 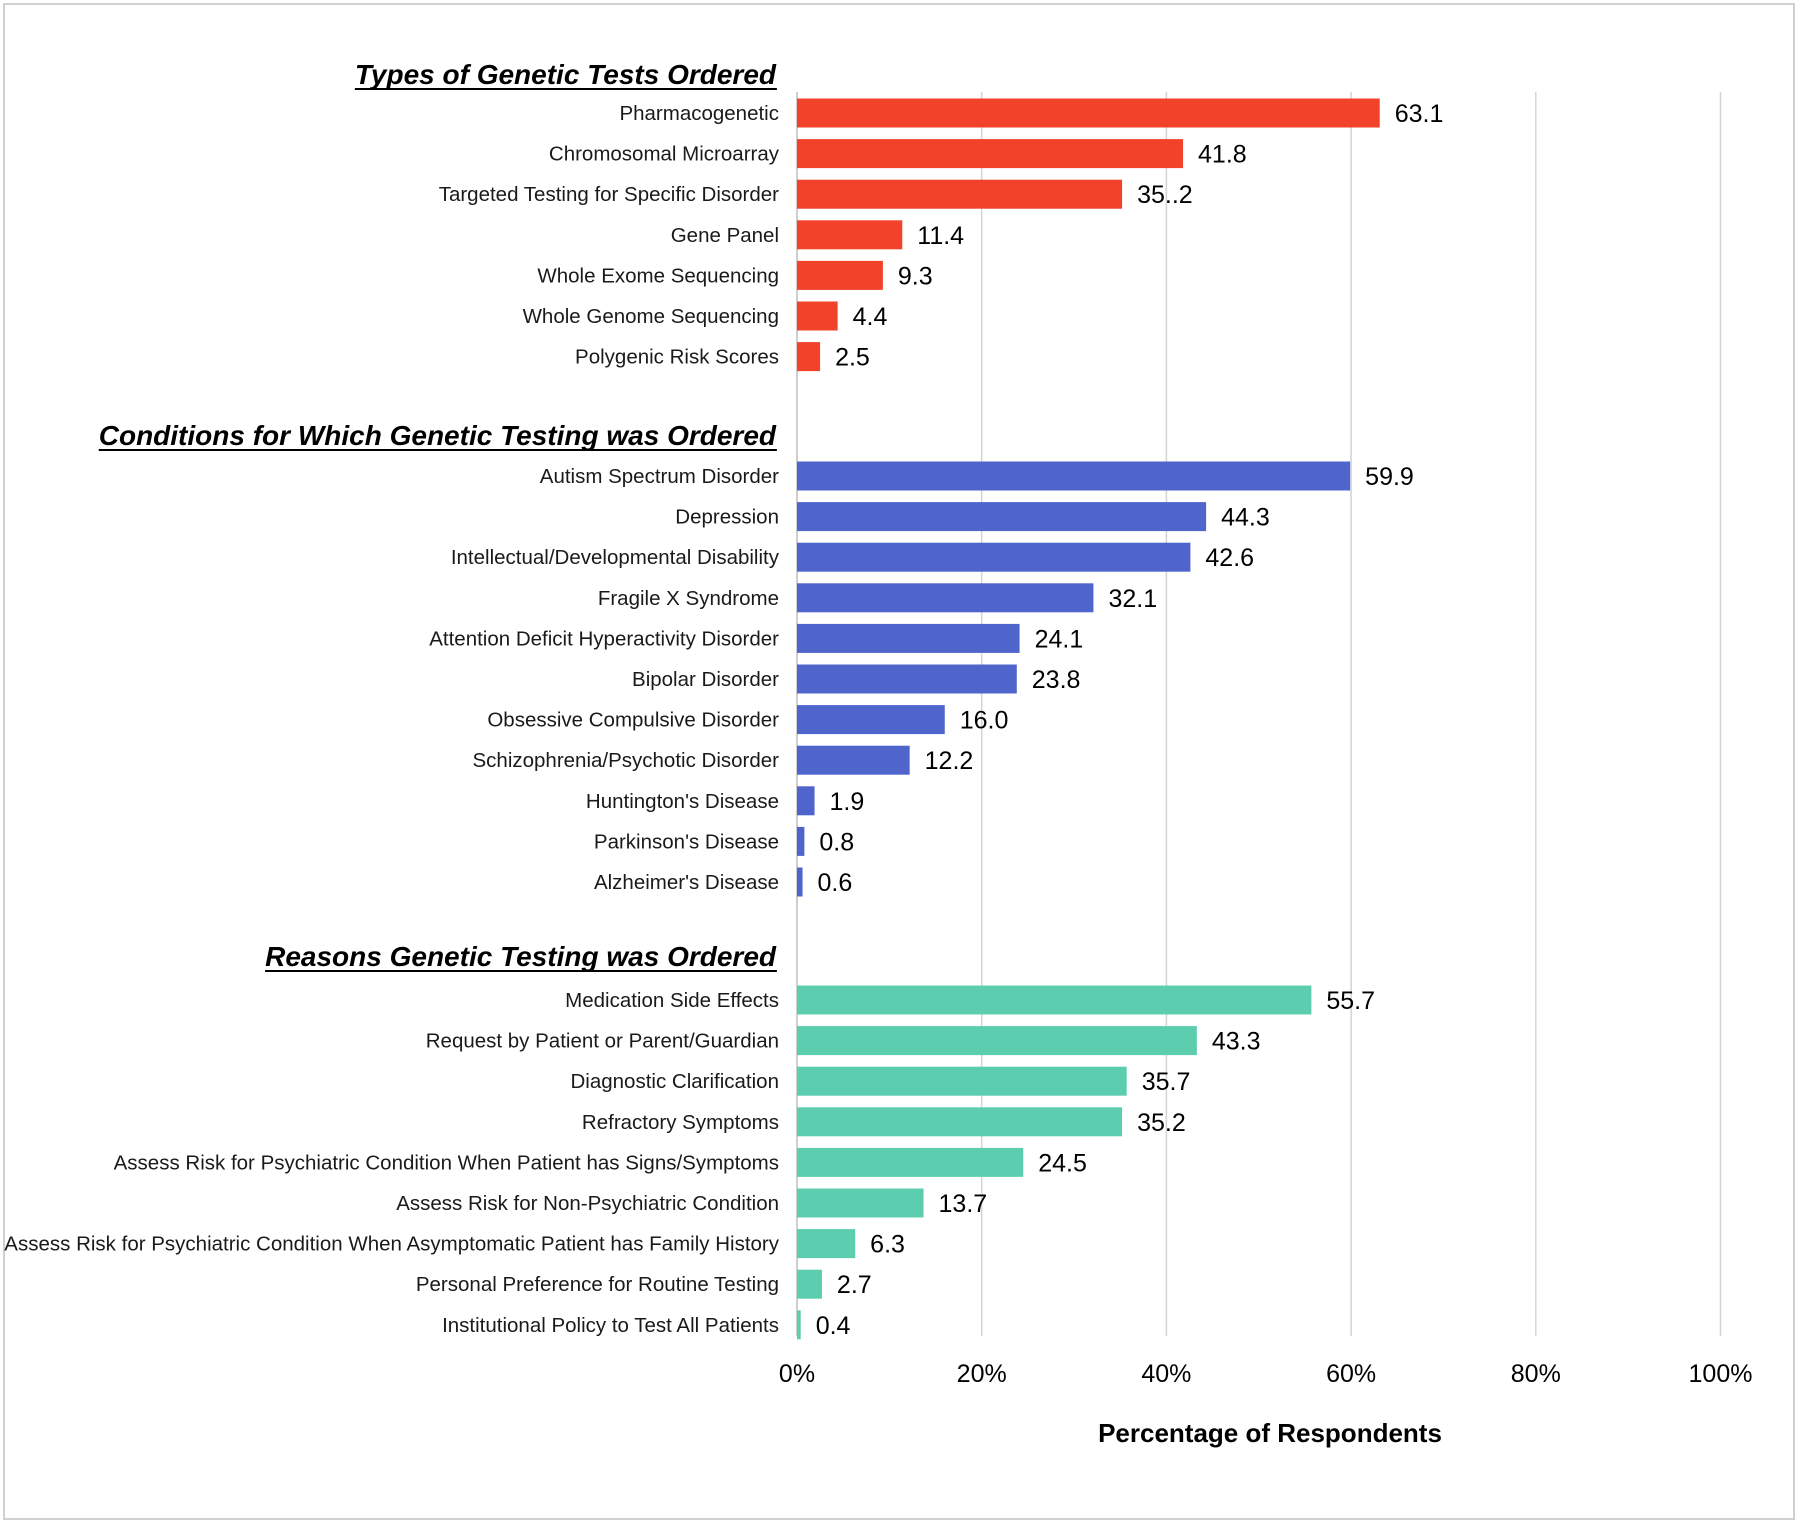 What do you see at coordinates (847, 802) in the screenshot?
I see `data-label: 1.9` at bounding box center [847, 802].